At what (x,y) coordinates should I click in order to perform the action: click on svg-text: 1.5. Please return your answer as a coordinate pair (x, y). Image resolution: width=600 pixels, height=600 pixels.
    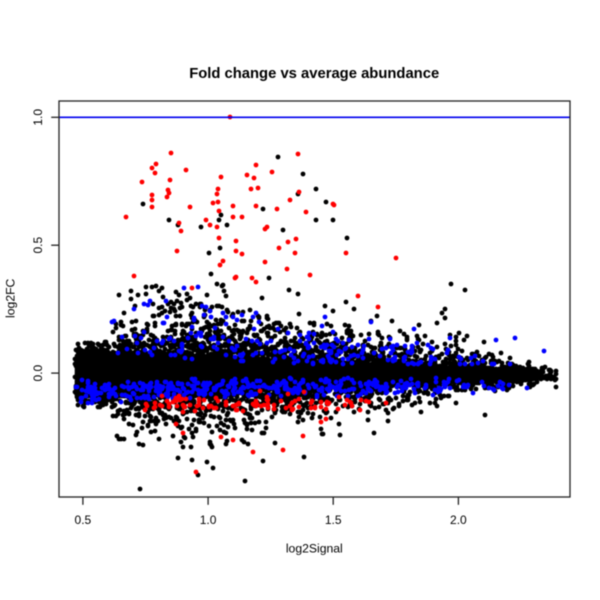
    Looking at the image, I should click on (333, 520).